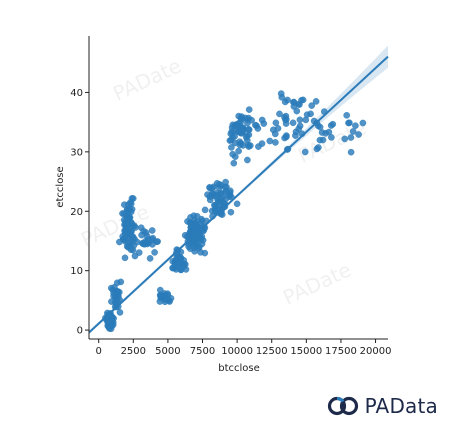 The width and height of the screenshot is (449, 423). I want to click on y-tick-label: 30, so click(76, 152).